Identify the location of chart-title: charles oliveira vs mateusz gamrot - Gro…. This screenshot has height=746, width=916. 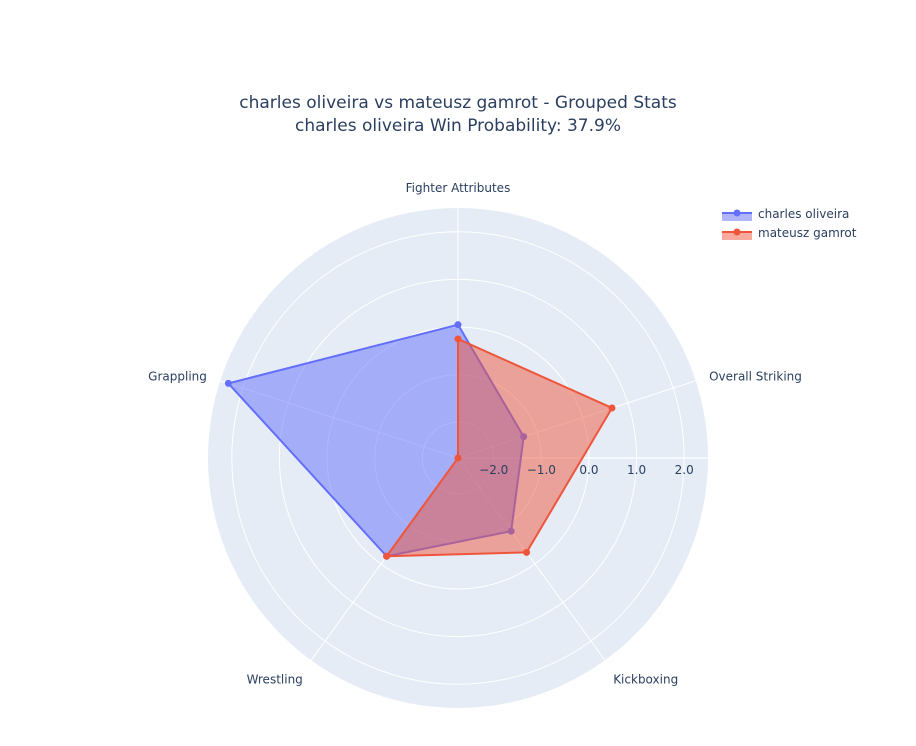
(458, 103).